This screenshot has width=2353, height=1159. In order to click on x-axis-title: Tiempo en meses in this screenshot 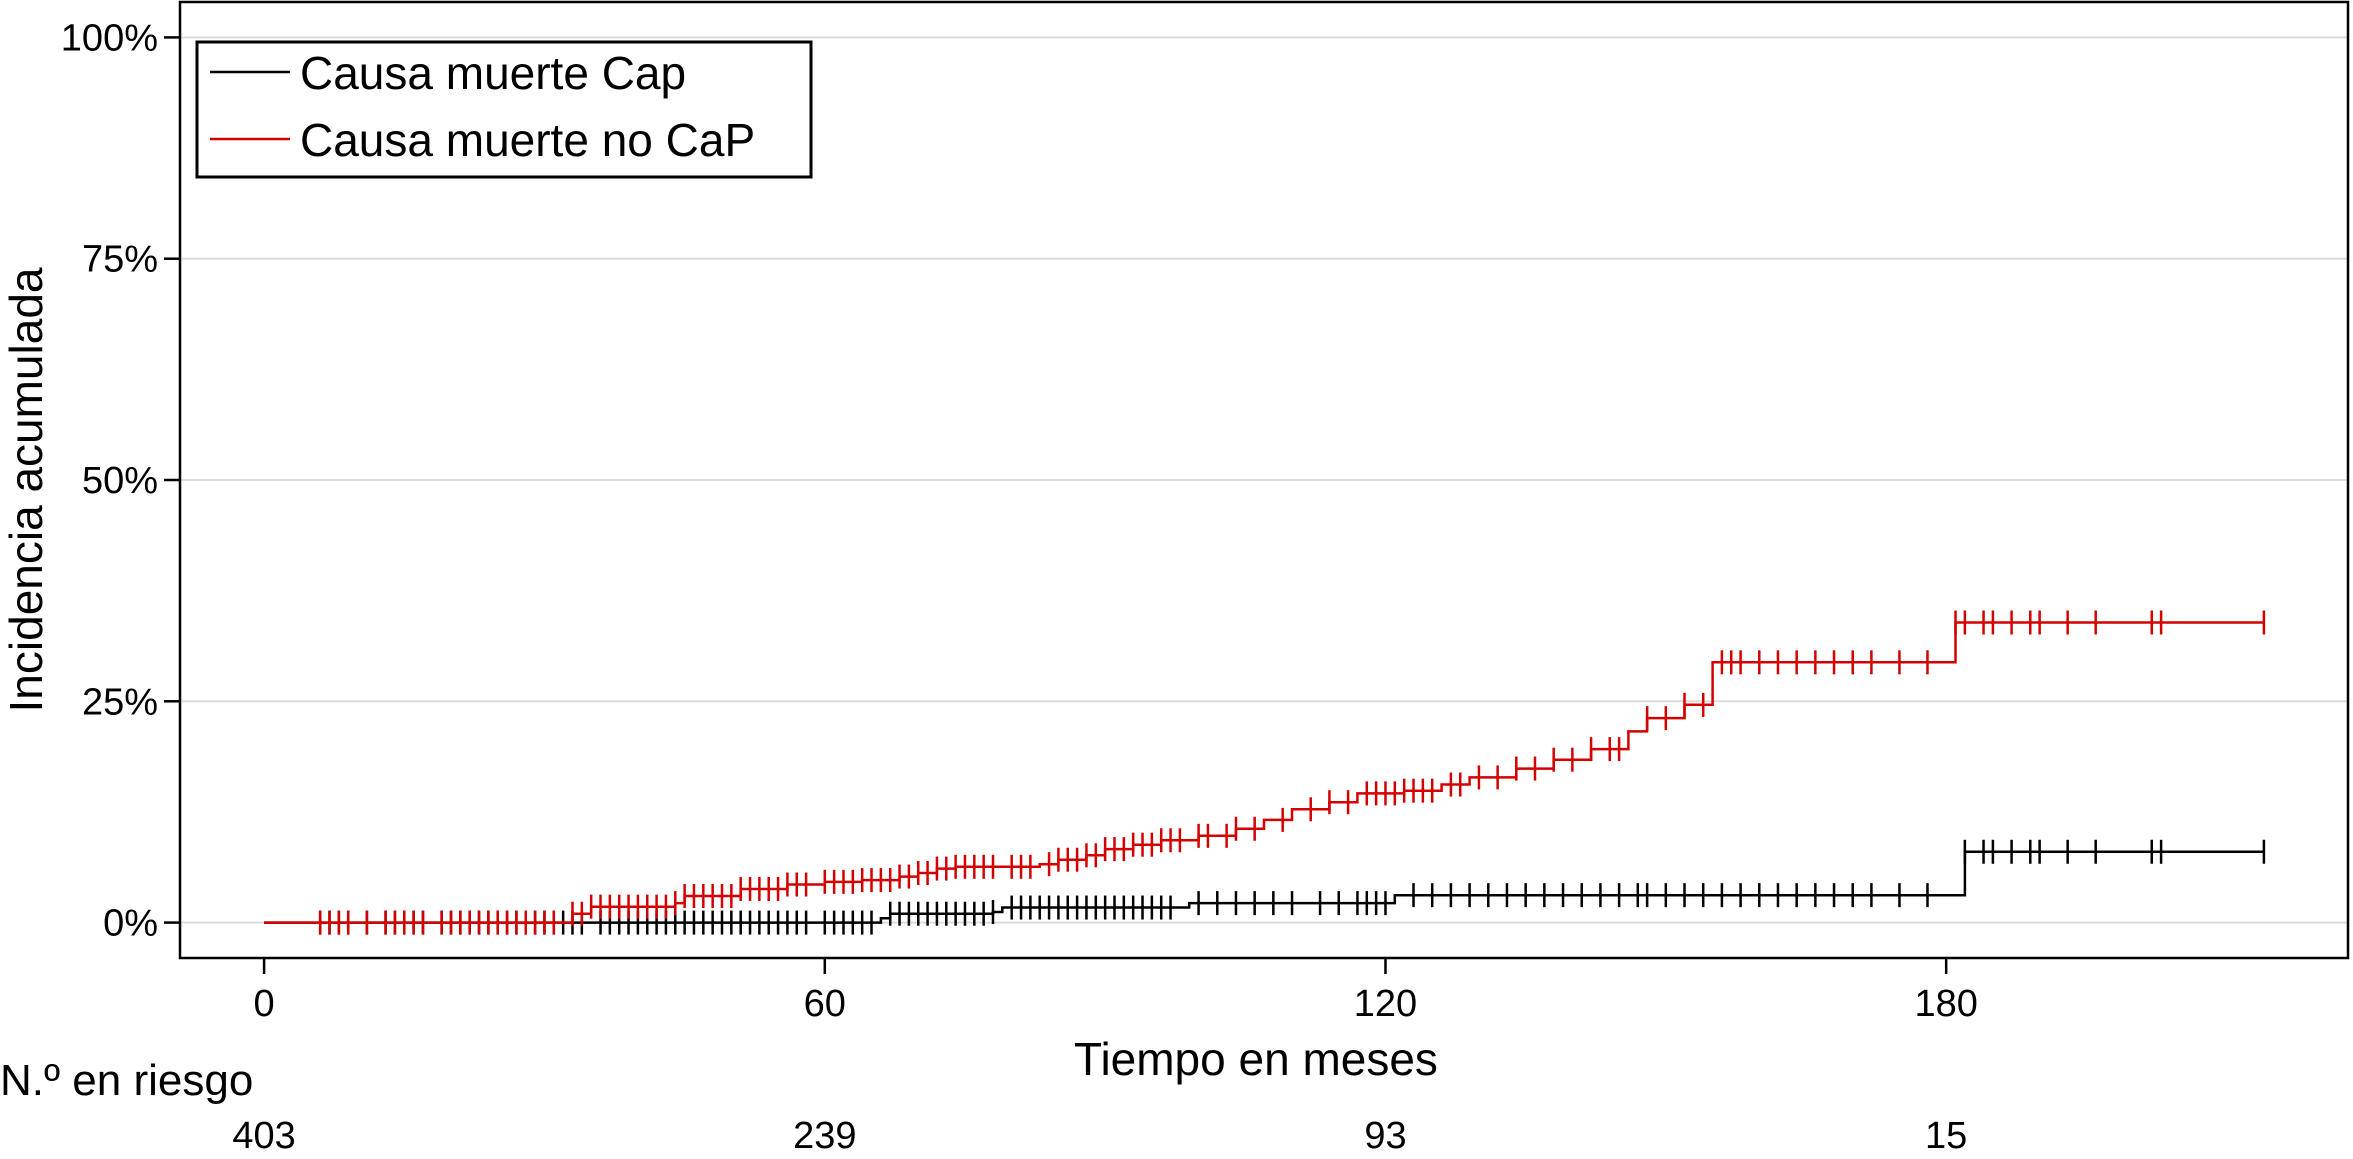, I will do `click(1256, 1059)`.